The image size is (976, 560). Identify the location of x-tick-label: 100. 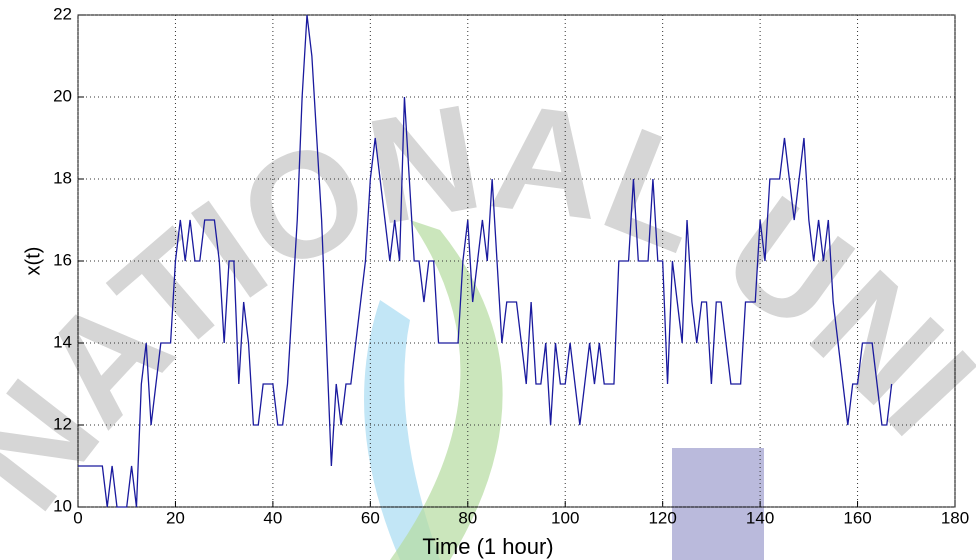
(565, 517).